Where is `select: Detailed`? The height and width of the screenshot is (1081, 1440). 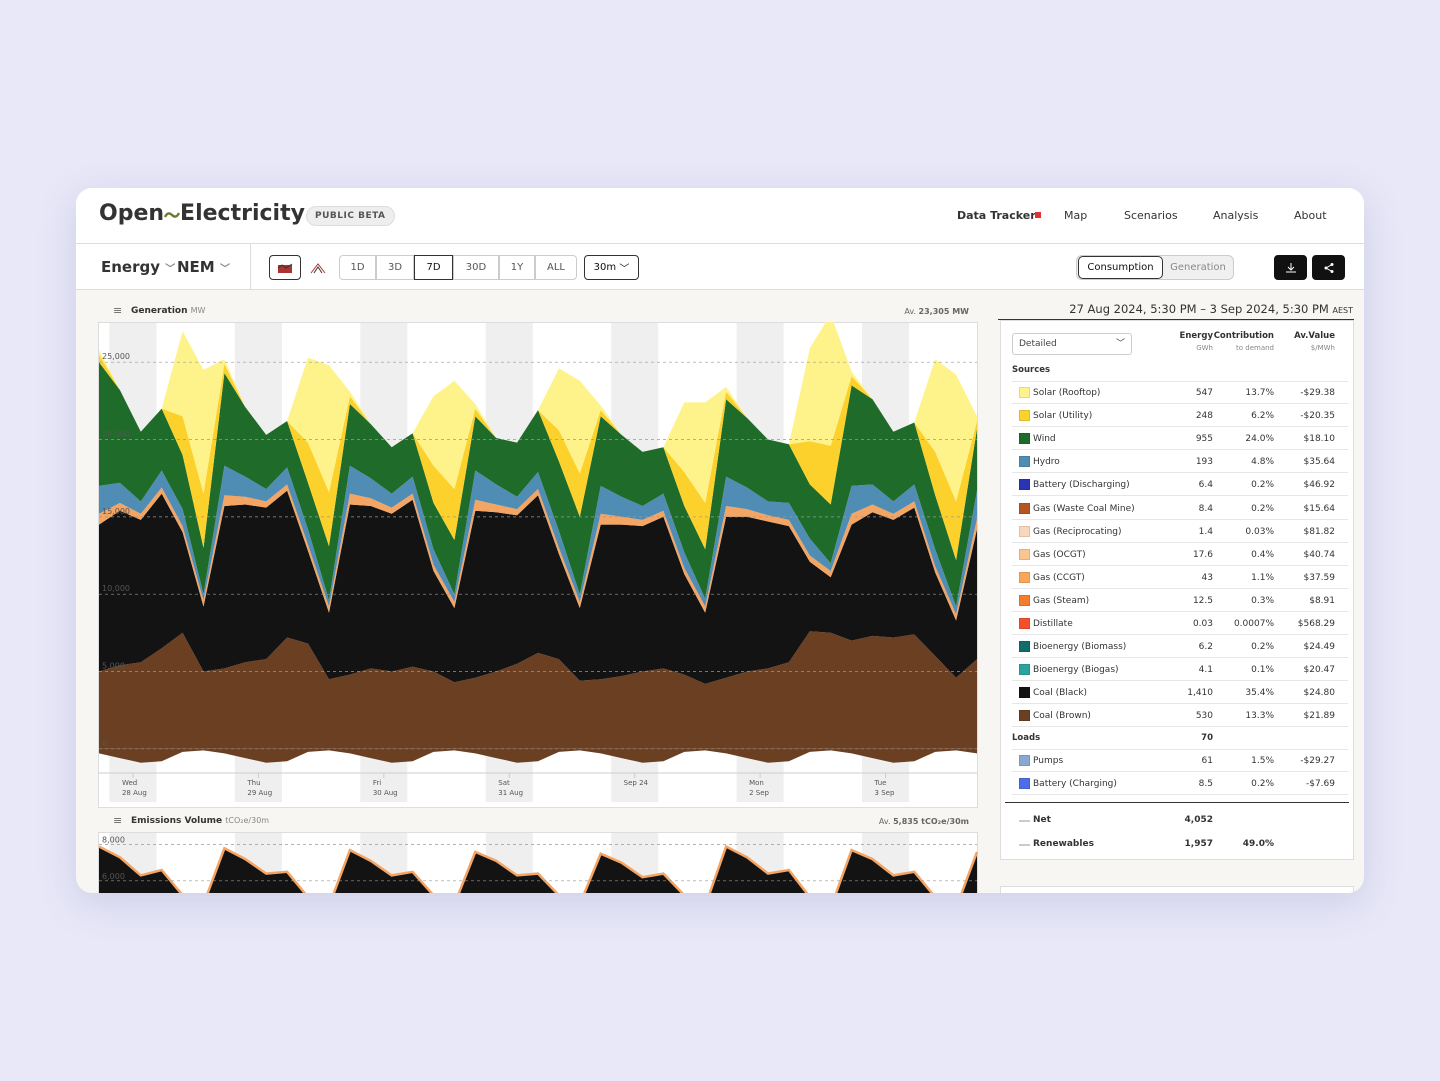 select: Detailed is located at coordinates (1038, 344).